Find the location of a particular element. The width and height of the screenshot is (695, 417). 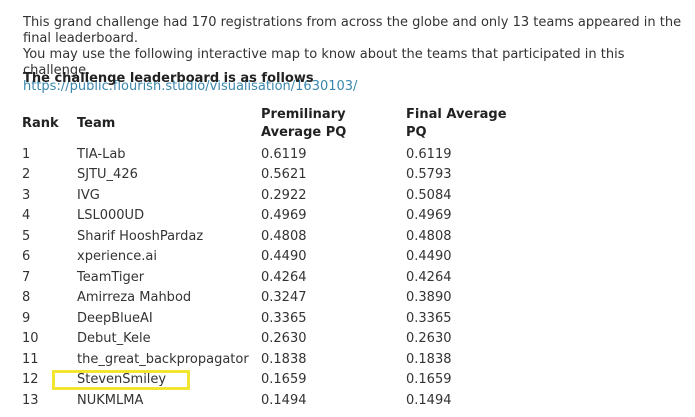

header-rank: Rank is located at coordinates (40, 123).